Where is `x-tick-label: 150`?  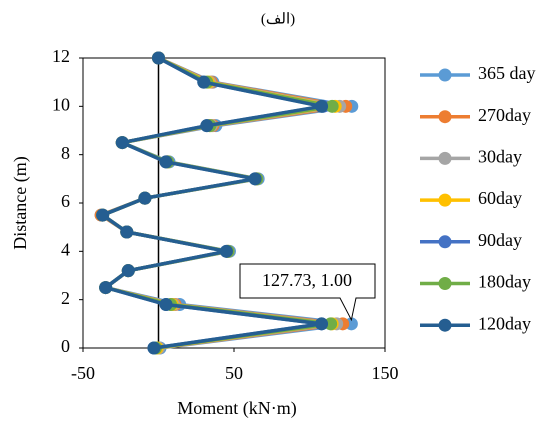
x-tick-label: 150 is located at coordinates (385, 373).